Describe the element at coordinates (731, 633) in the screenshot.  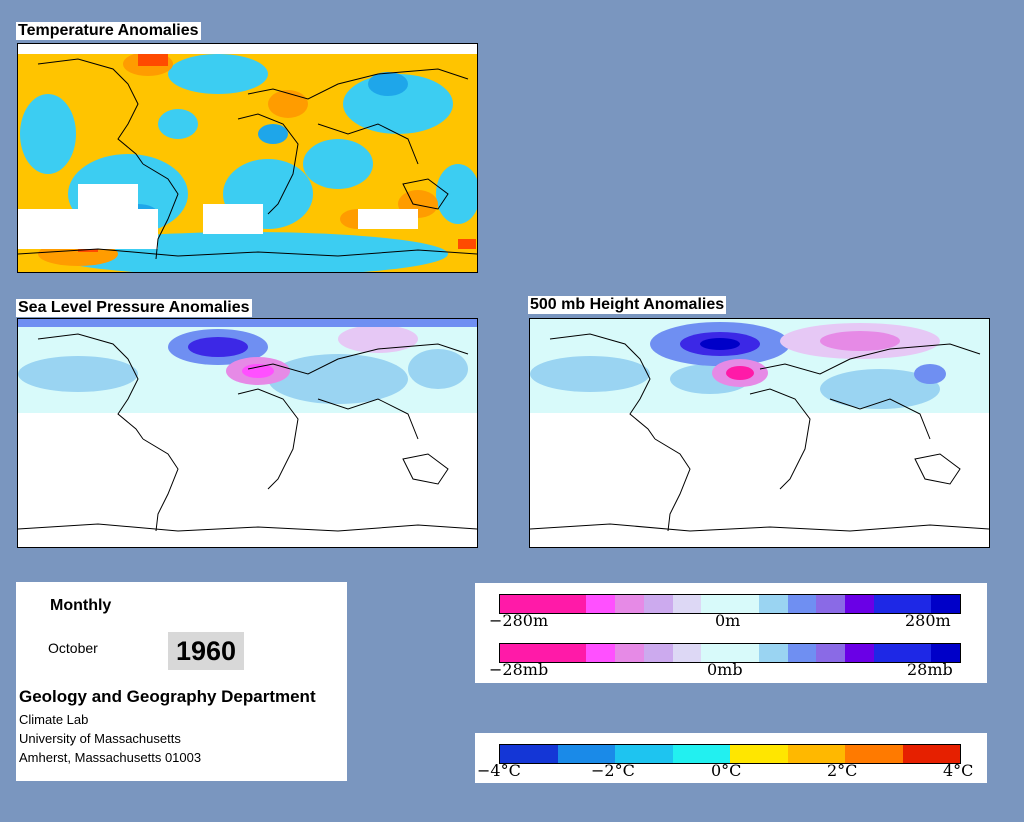
I see `anomaly-legend-panel: −280m 0m 280m −28mb 0mb 28mb` at that location.